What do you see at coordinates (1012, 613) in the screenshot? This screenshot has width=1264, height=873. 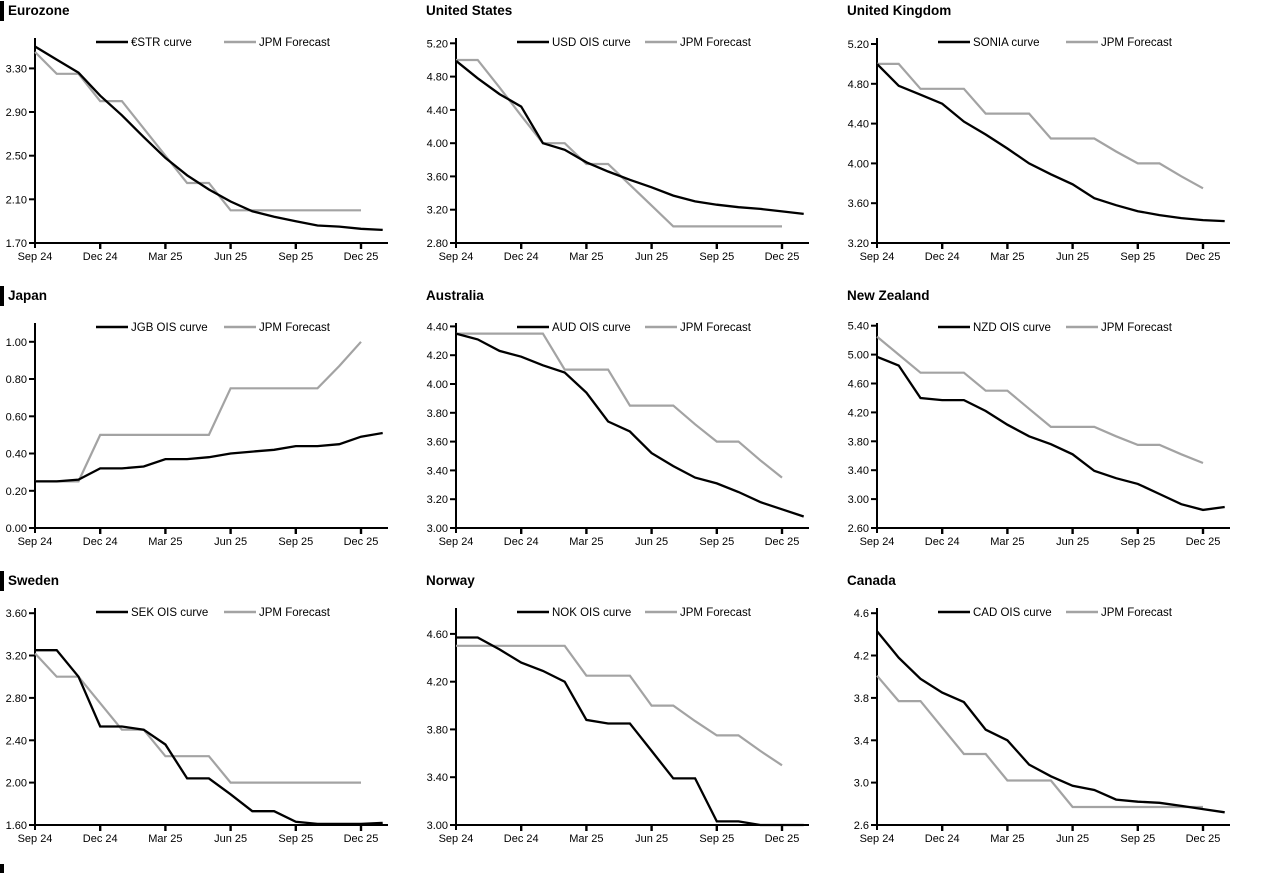 I see `legend-main-label: CAD OIS curve` at bounding box center [1012, 613].